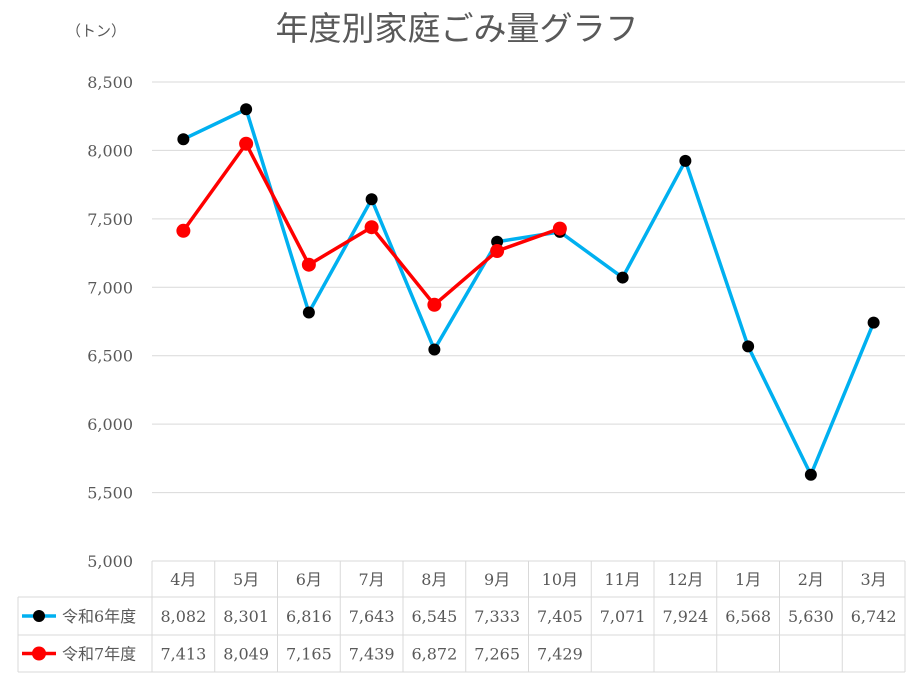  I want to click on data-table-value: 7,924, so click(685, 616).